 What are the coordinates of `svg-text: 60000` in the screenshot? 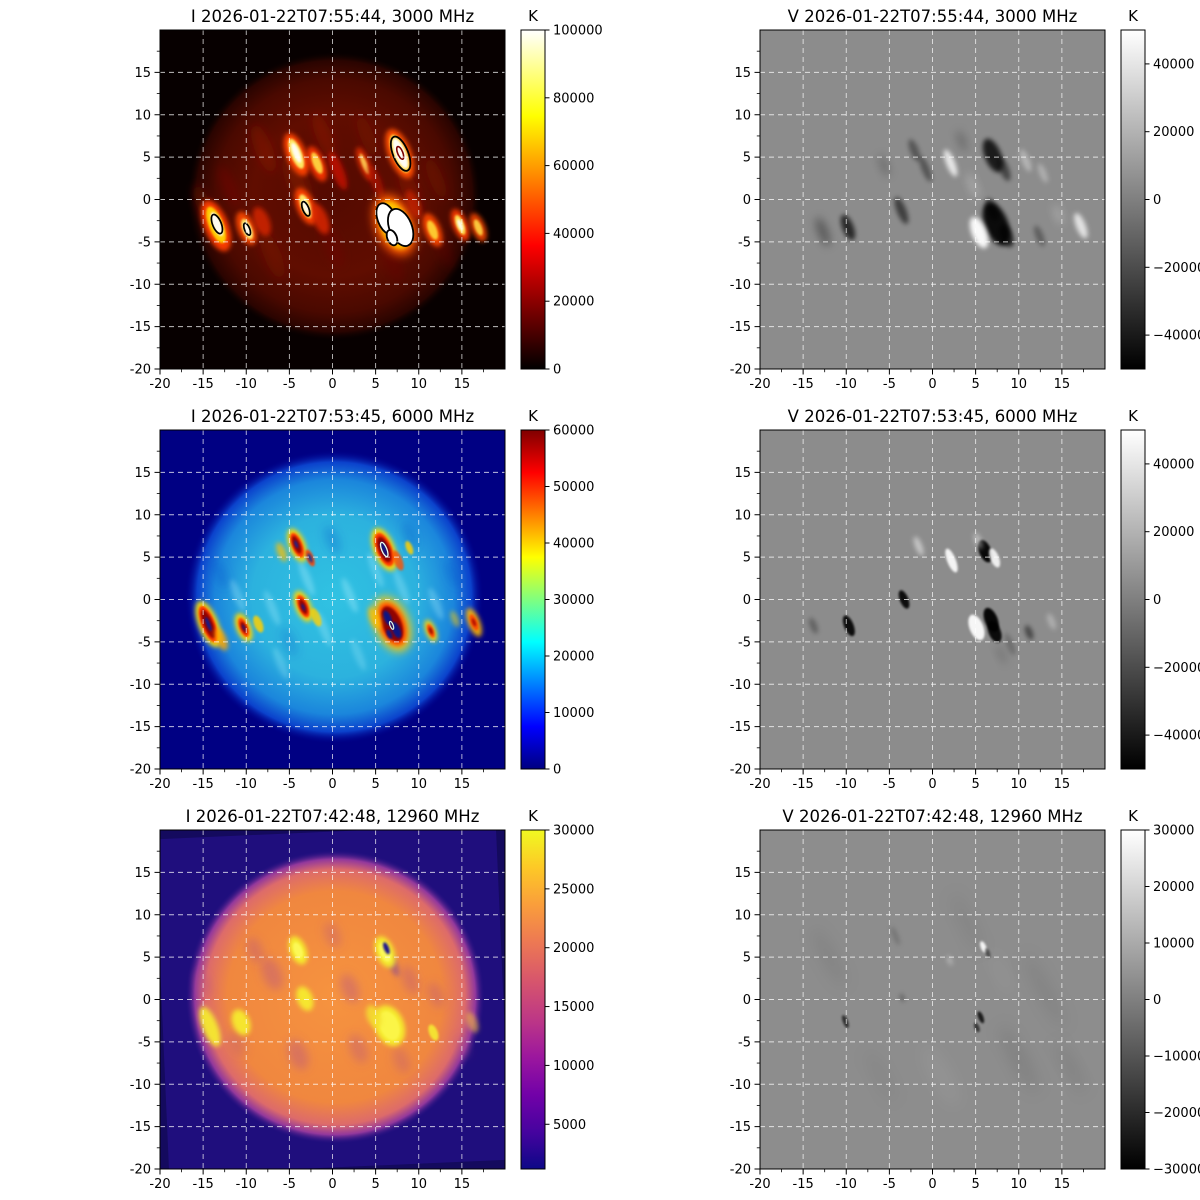 It's located at (573, 166).